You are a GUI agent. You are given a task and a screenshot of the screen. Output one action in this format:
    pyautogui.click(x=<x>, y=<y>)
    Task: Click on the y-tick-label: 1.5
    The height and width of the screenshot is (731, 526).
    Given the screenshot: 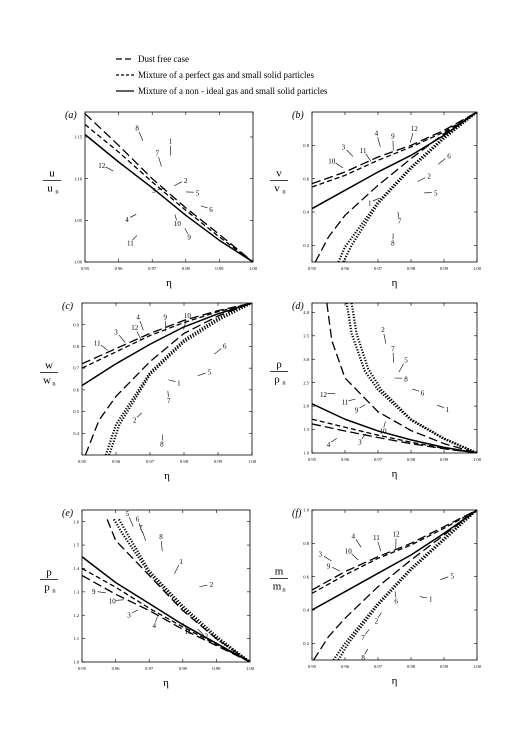 What is the action you would take?
    pyautogui.click(x=306, y=429)
    